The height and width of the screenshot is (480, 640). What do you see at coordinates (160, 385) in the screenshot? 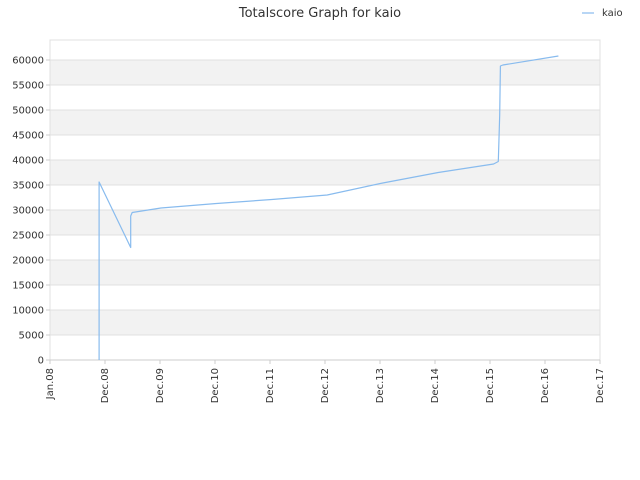
I see `x-tick-label: Dec.09` at bounding box center [160, 385].